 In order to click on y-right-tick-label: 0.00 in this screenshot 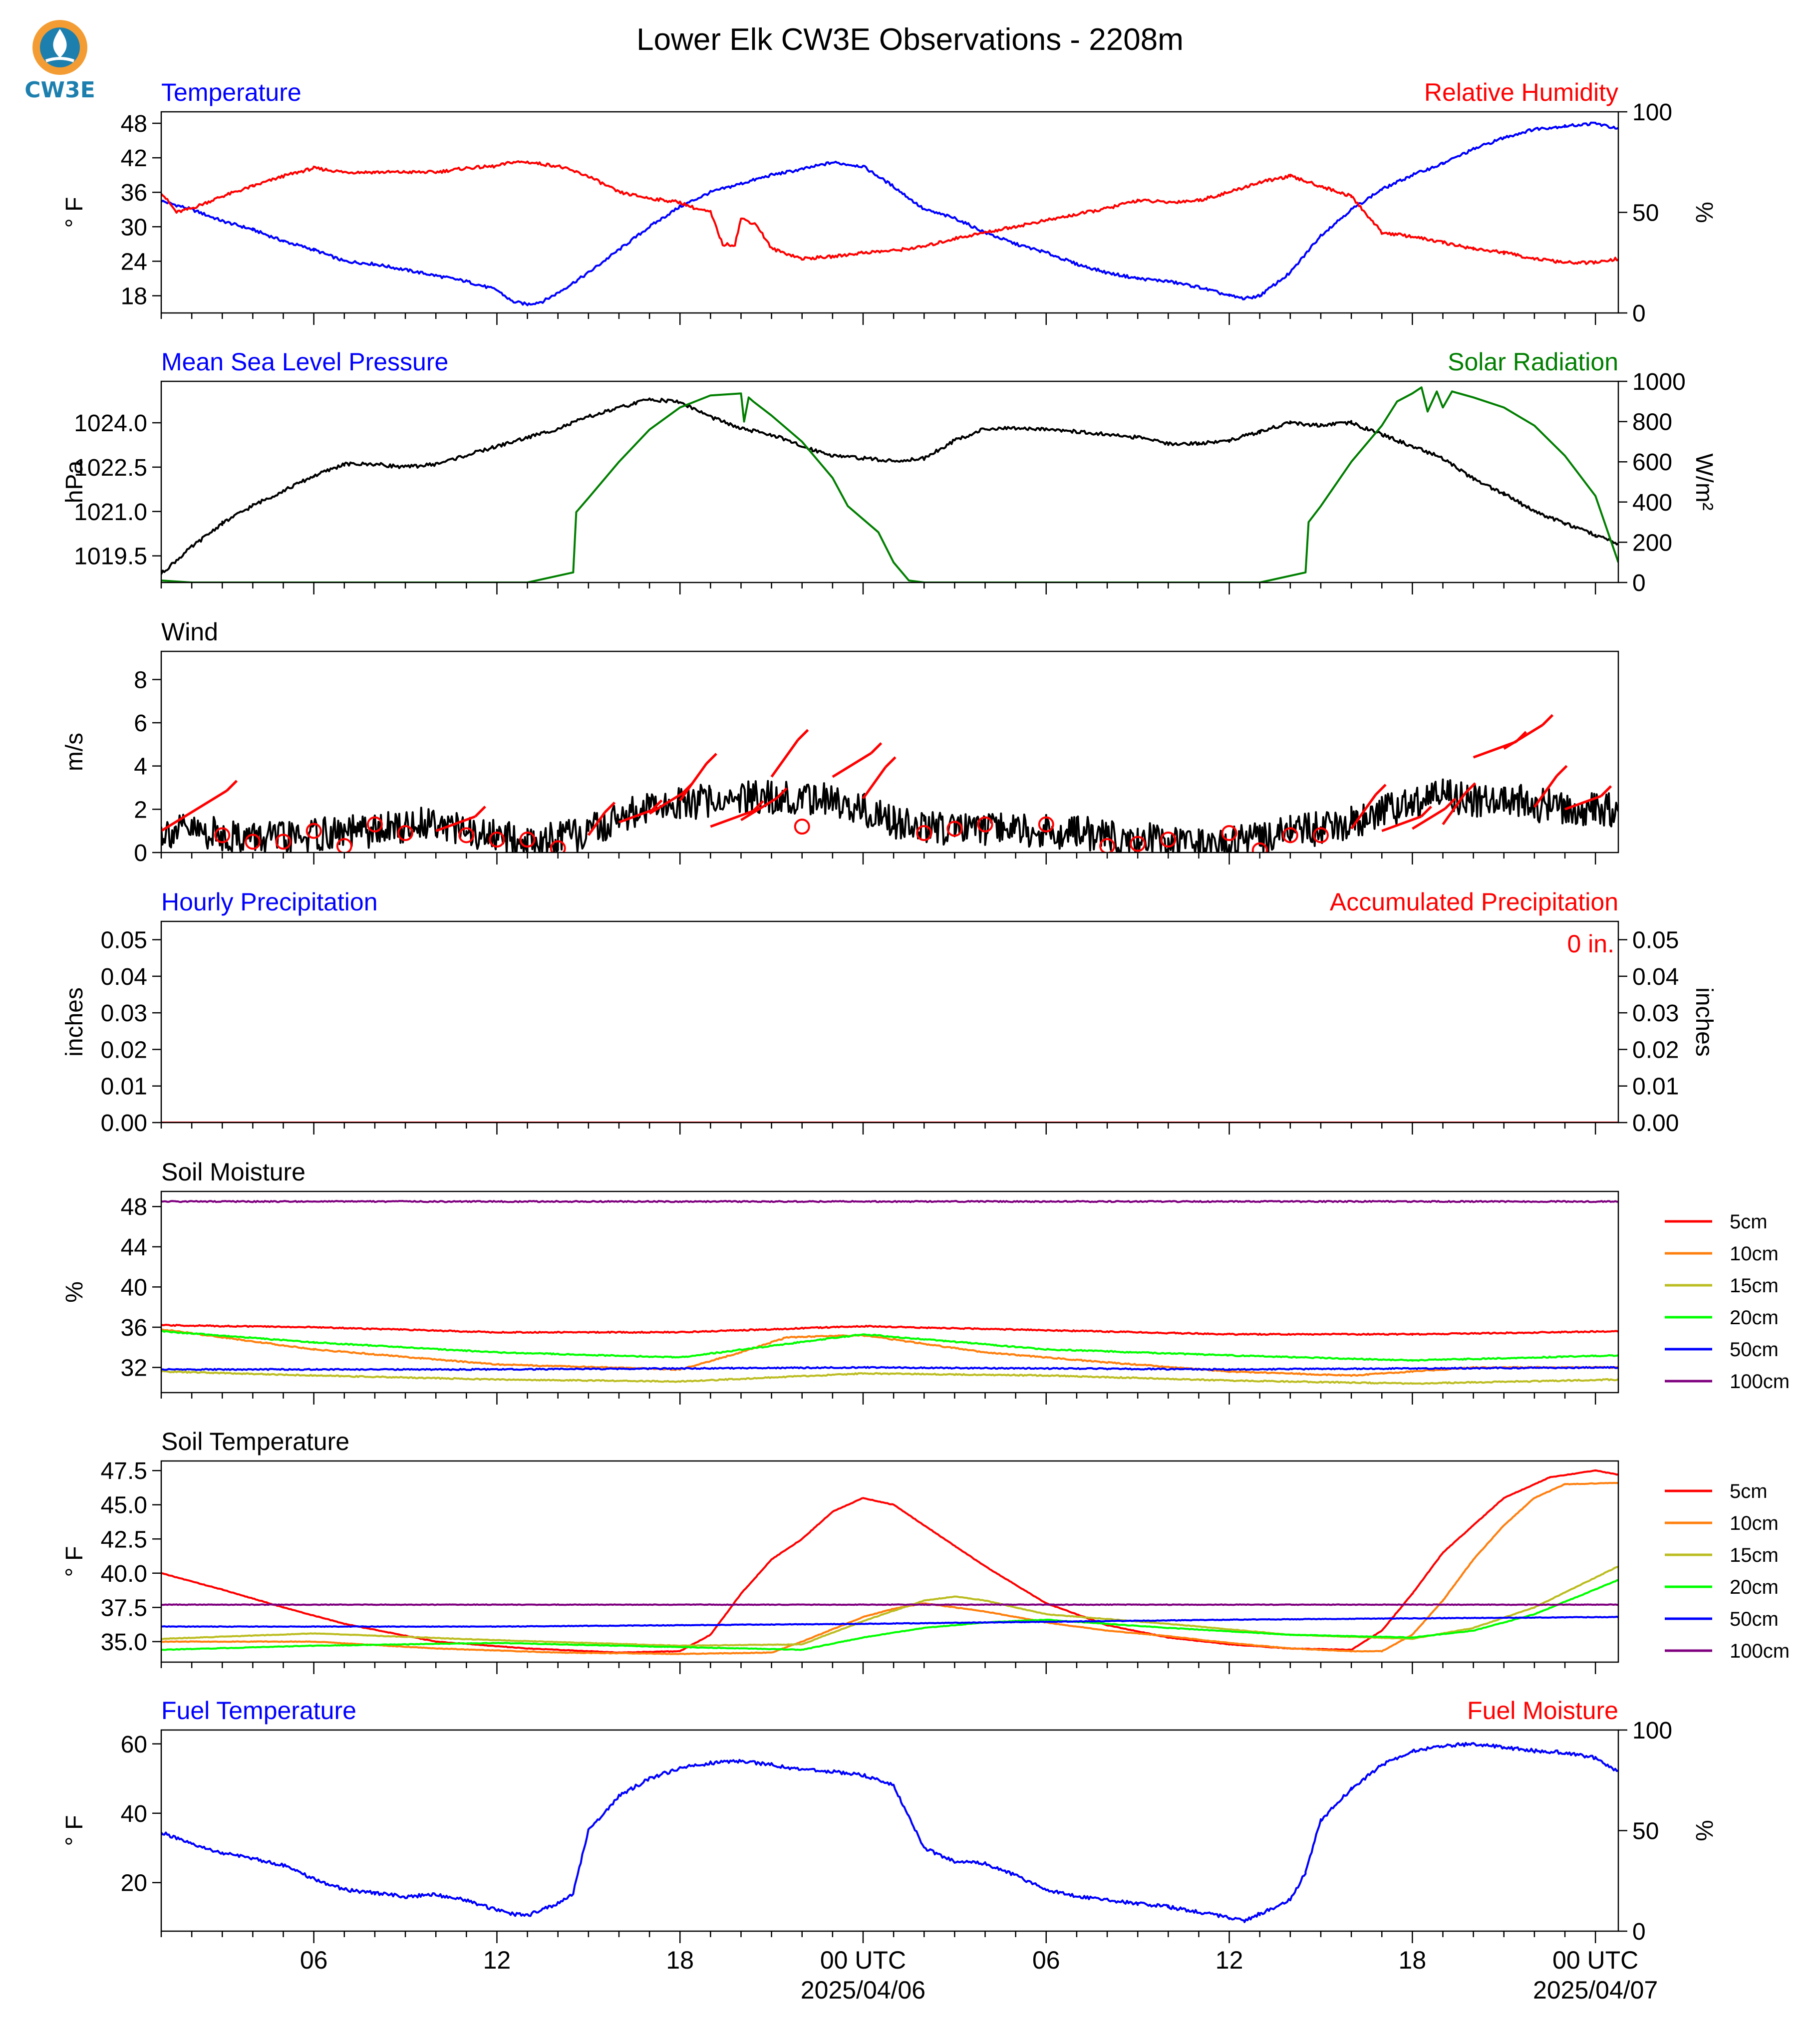, I will do `click(1655, 1123)`.